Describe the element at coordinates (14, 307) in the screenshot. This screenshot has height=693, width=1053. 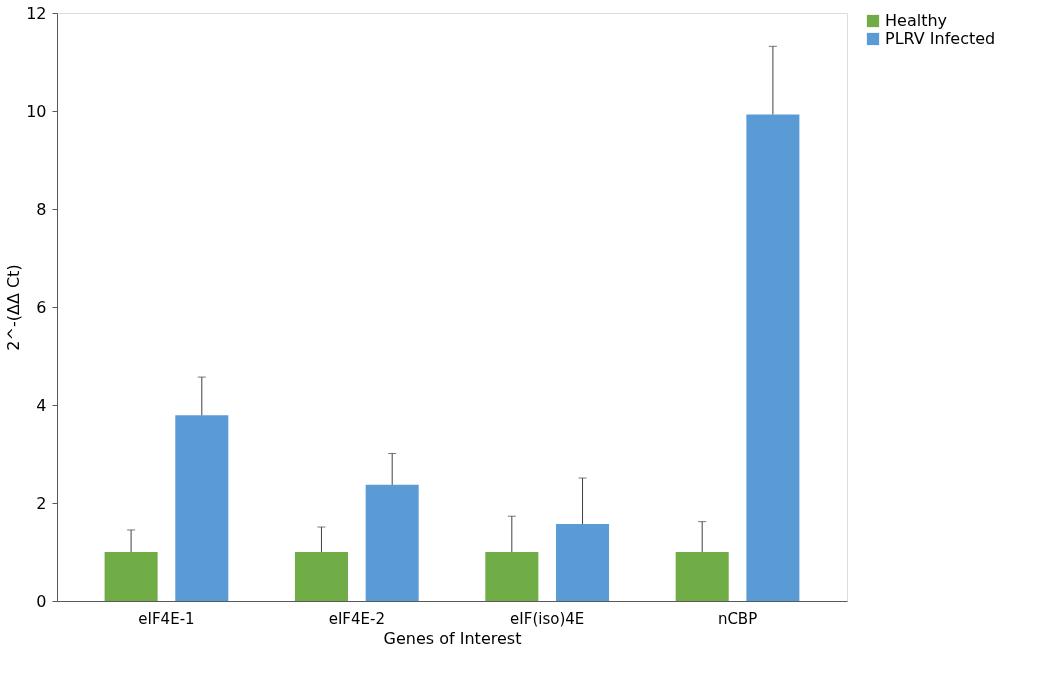
I see `y-axis-title: 2^-(ΔΔ Ct)` at that location.